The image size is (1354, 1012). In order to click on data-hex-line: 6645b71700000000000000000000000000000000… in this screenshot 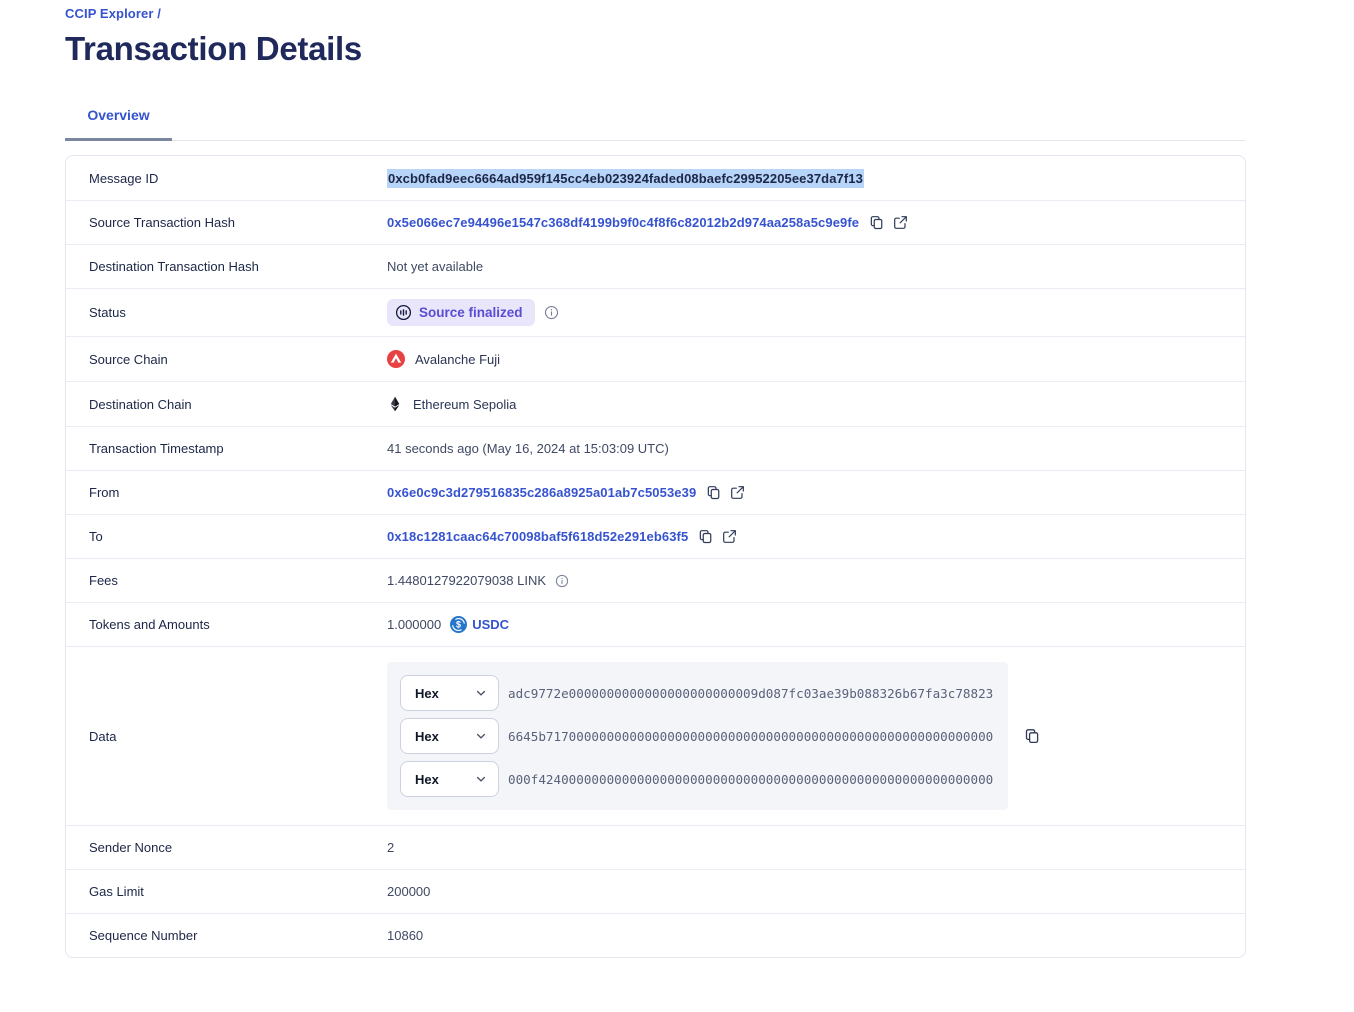, I will do `click(751, 736)`.